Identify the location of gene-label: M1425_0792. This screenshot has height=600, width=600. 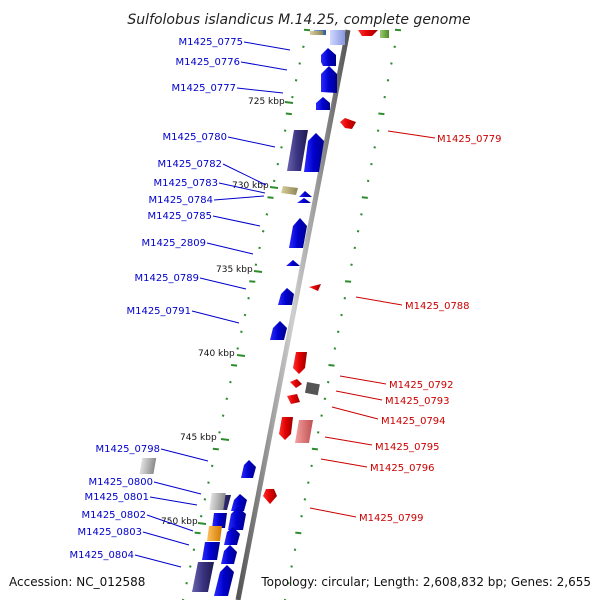
(421, 385).